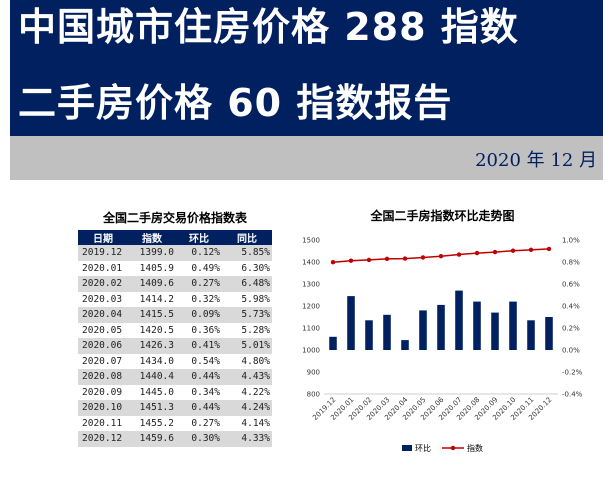  What do you see at coordinates (152, 346) in the screenshot?
I see `cell-index: 1426.3` at bounding box center [152, 346].